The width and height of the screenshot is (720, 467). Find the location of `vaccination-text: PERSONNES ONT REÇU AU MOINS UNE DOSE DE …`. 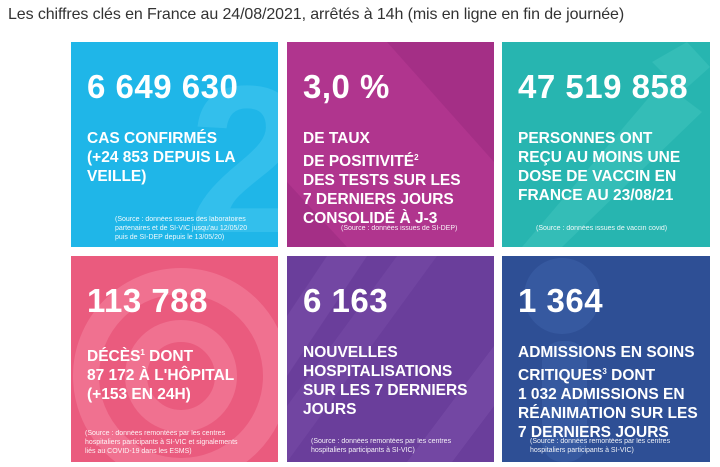

vaccination-text: PERSONNES ONT REÇU AU MOINS UNE DOSE DE … is located at coordinates (599, 167).